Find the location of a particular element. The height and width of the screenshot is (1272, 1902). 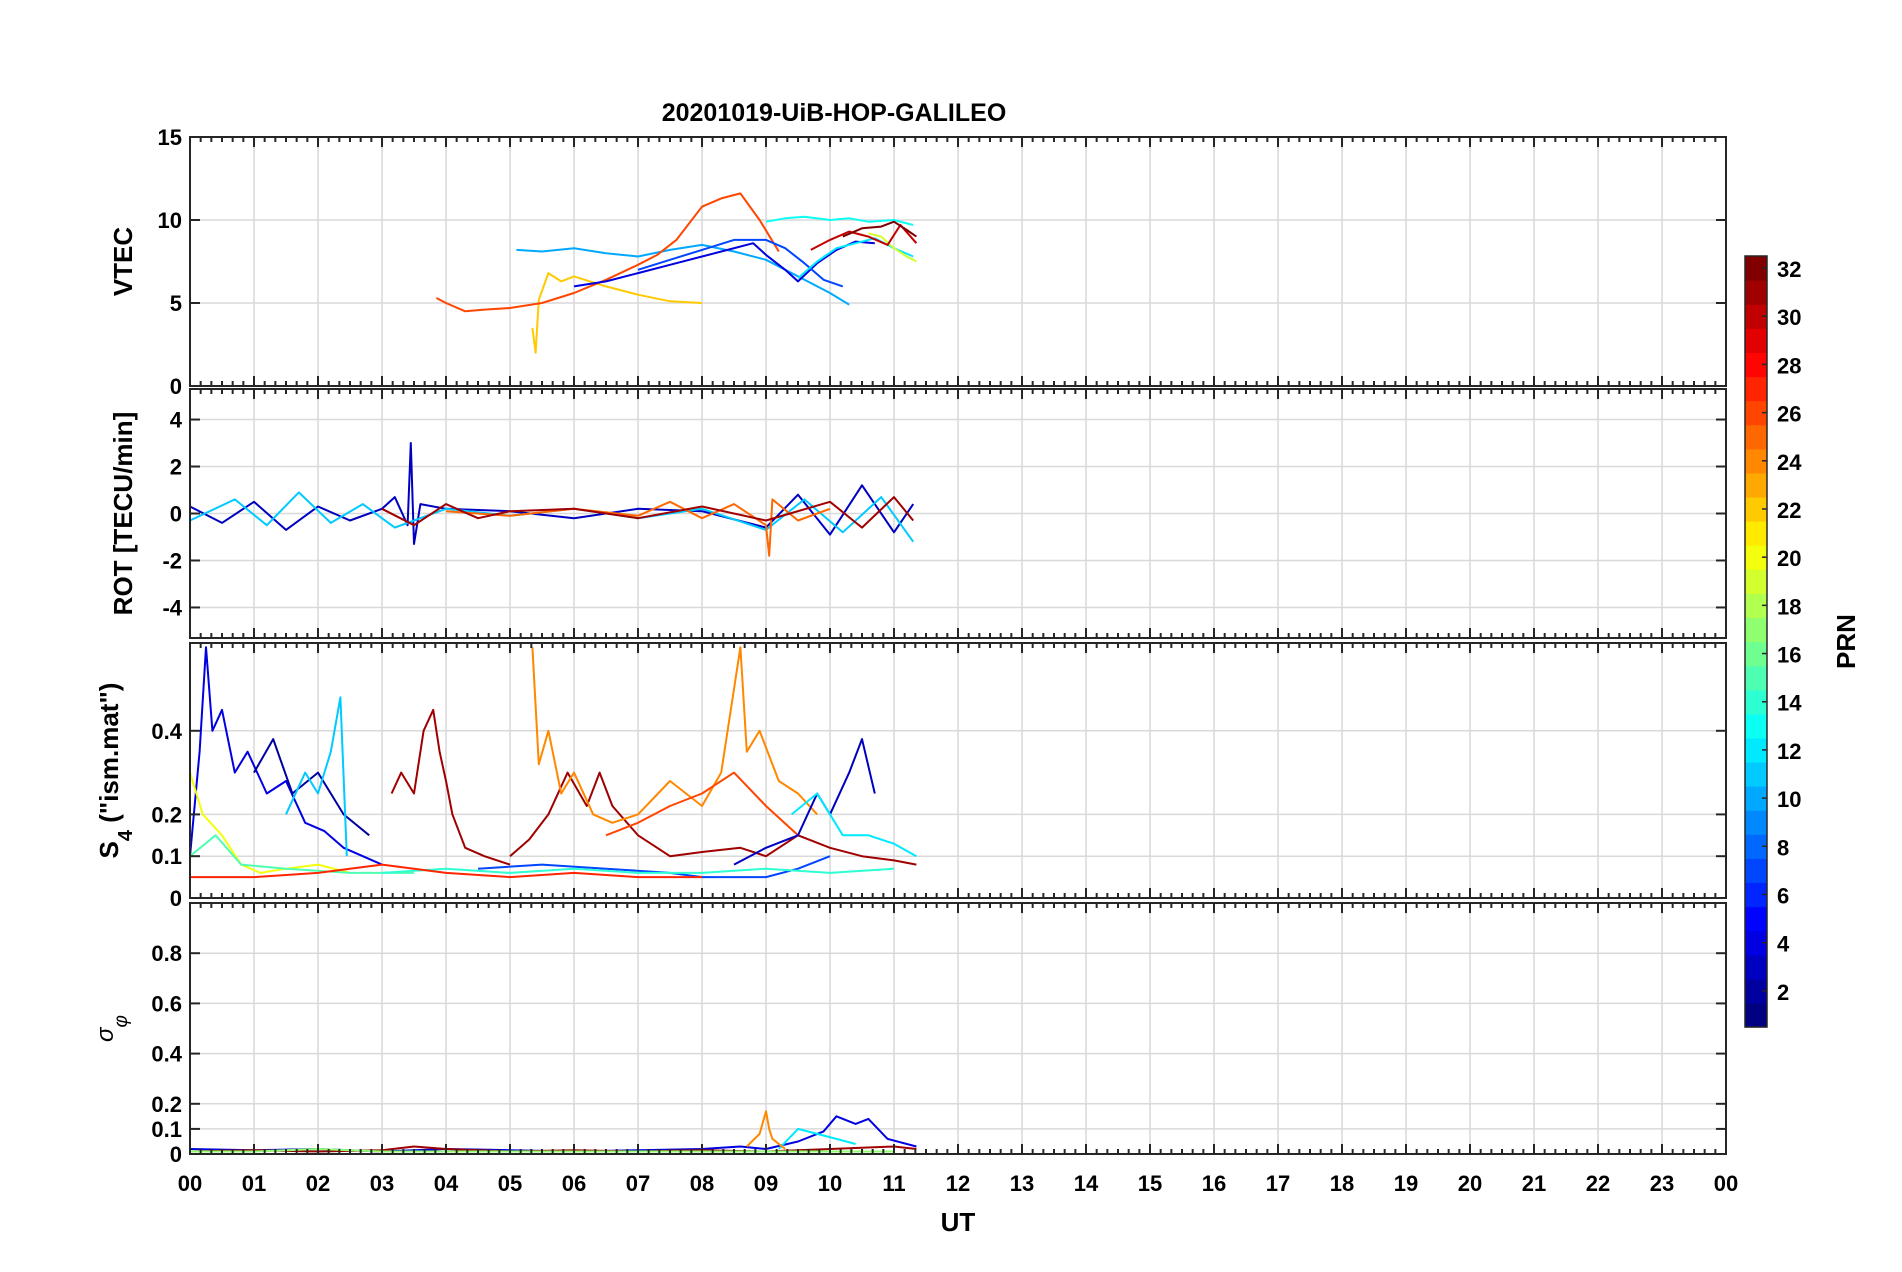

colorbar-tick-label: 32 is located at coordinates (1789, 269).